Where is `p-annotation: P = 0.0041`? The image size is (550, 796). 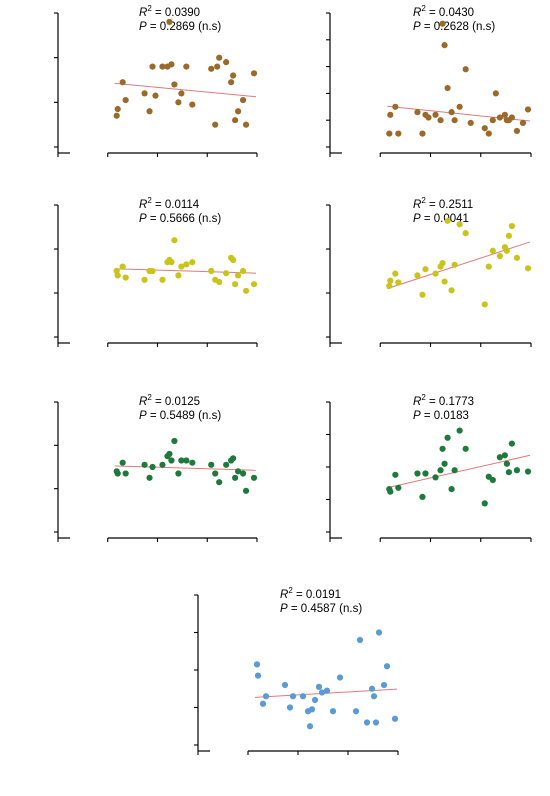
p-annotation: P = 0.0041 is located at coordinates (441, 219).